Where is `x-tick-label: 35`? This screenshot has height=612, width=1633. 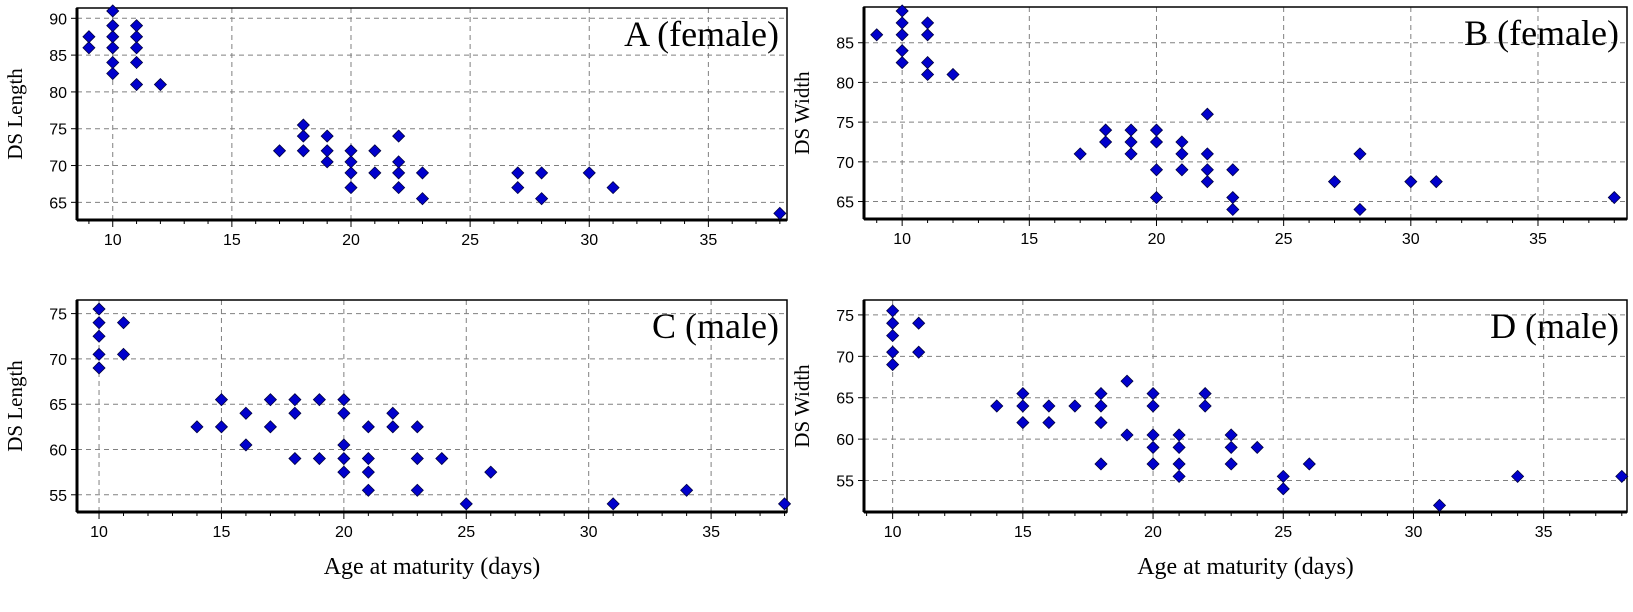 x-tick-label: 35 is located at coordinates (1544, 532).